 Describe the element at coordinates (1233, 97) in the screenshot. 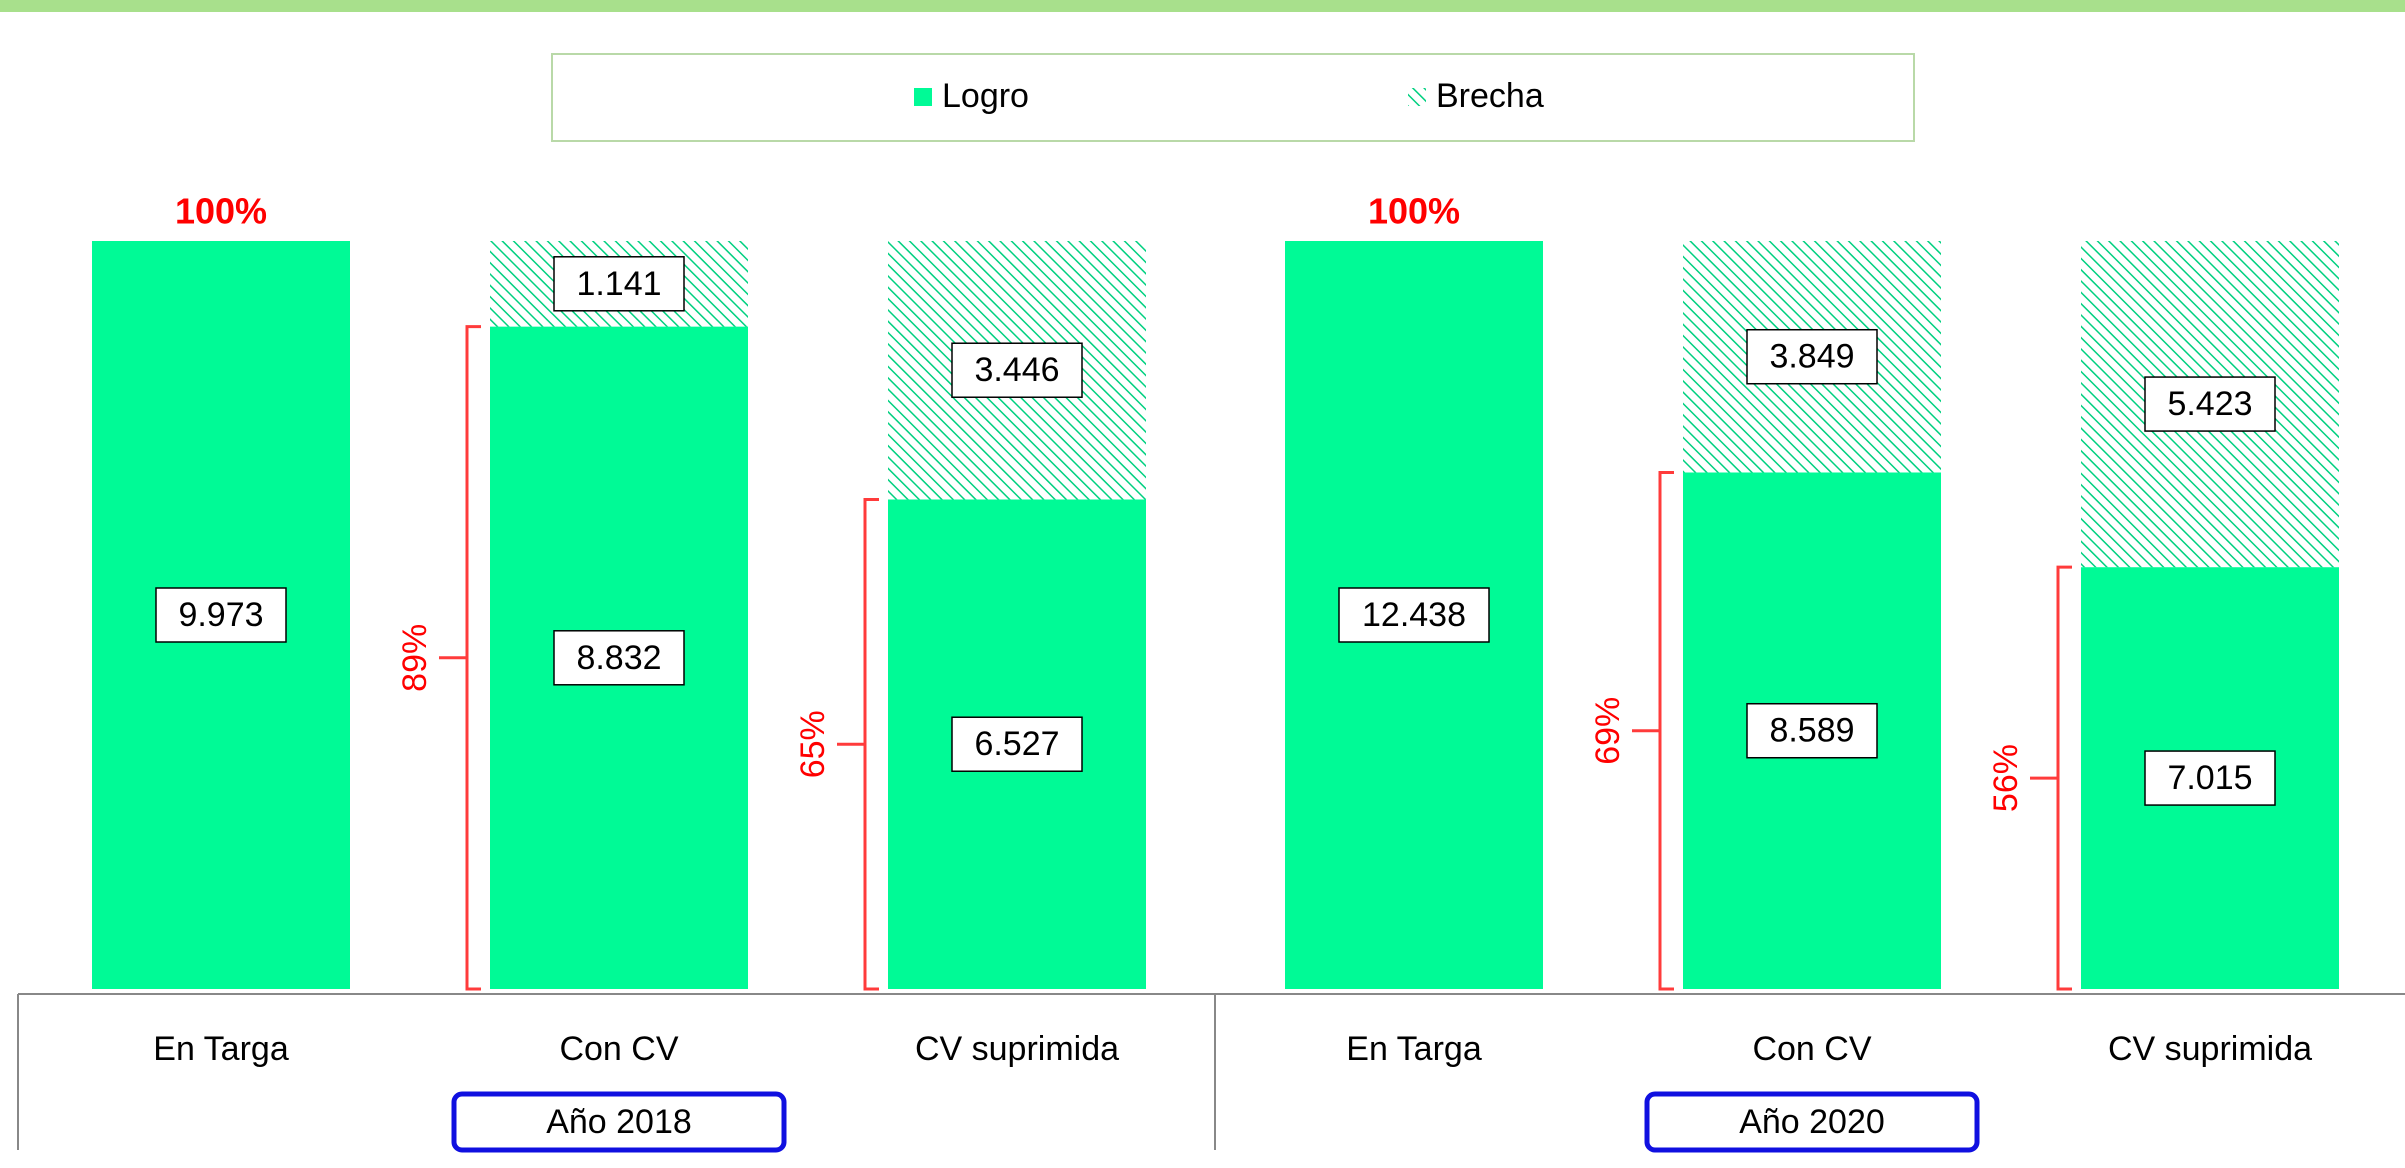

I see `legend-box` at that location.